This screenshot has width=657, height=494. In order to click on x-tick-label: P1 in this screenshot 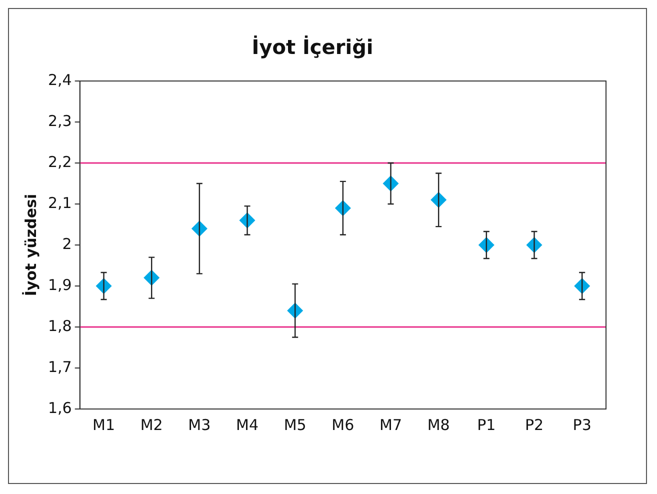, I will do `click(486, 425)`.